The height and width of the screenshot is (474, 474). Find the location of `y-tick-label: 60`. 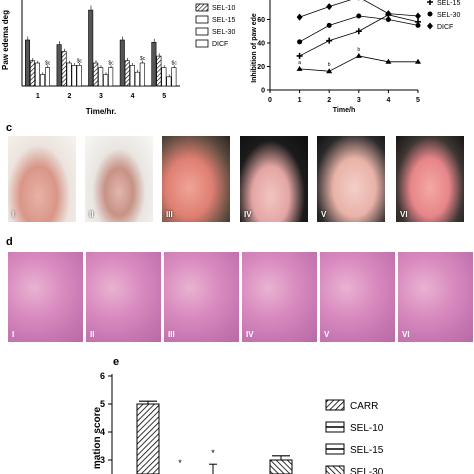

y-tick-label: 60 is located at coordinates (261, 20).